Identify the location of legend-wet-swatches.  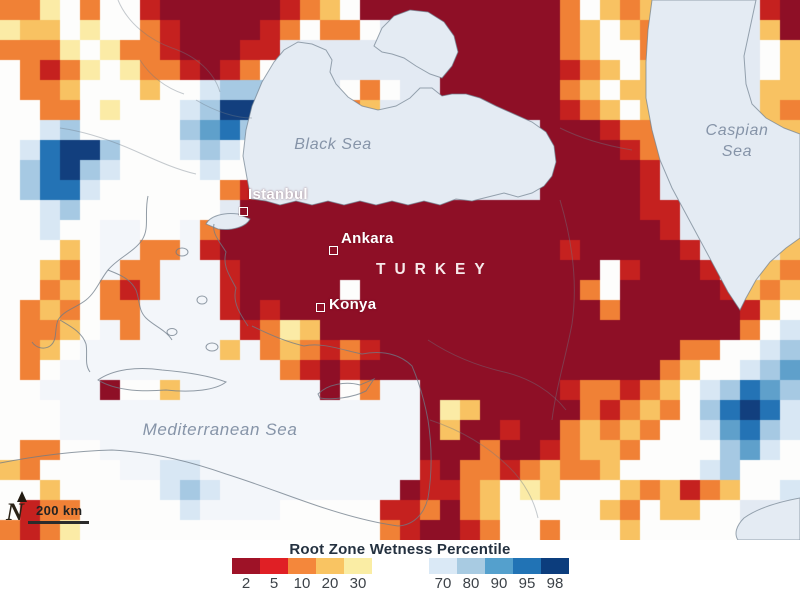
(499, 566).